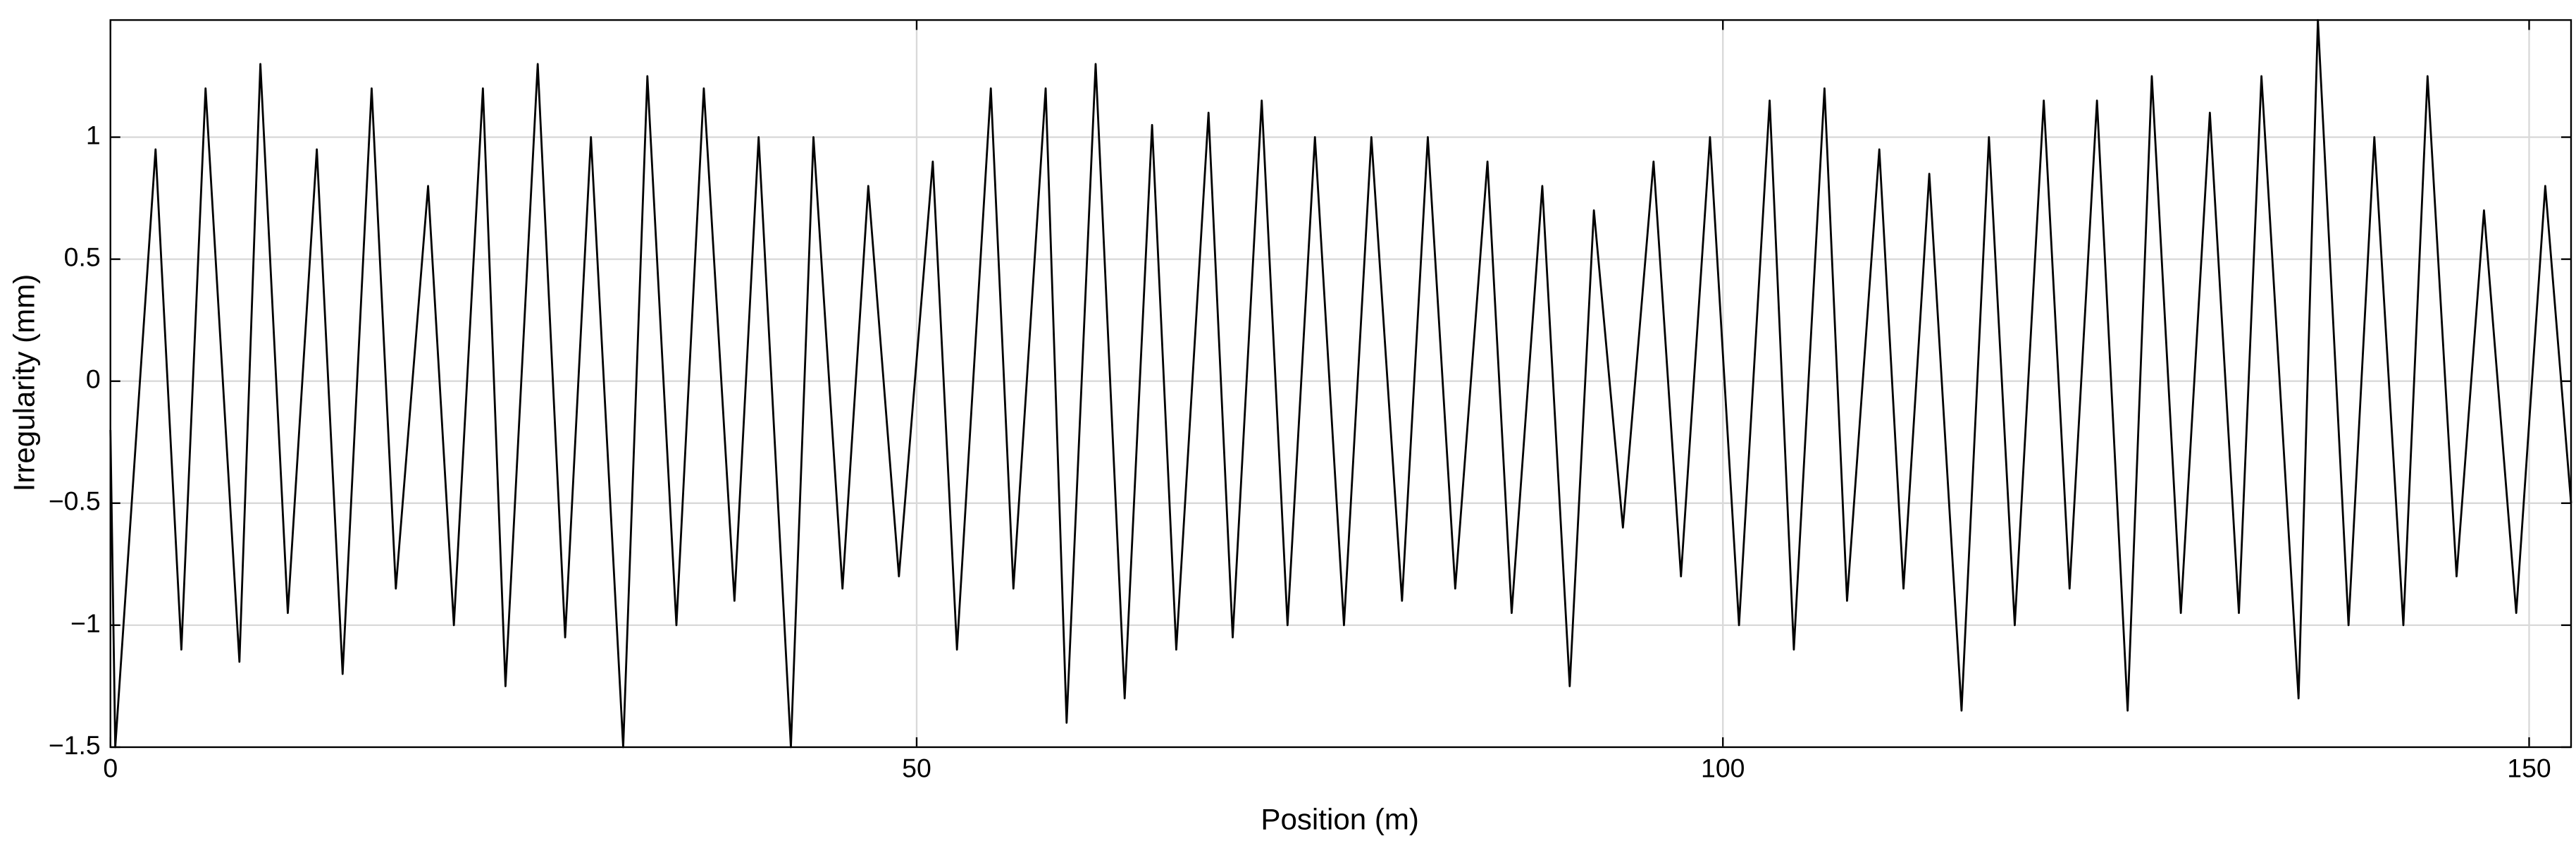  Describe the element at coordinates (110, 768) in the screenshot. I see `x-tick-label: 0` at that location.